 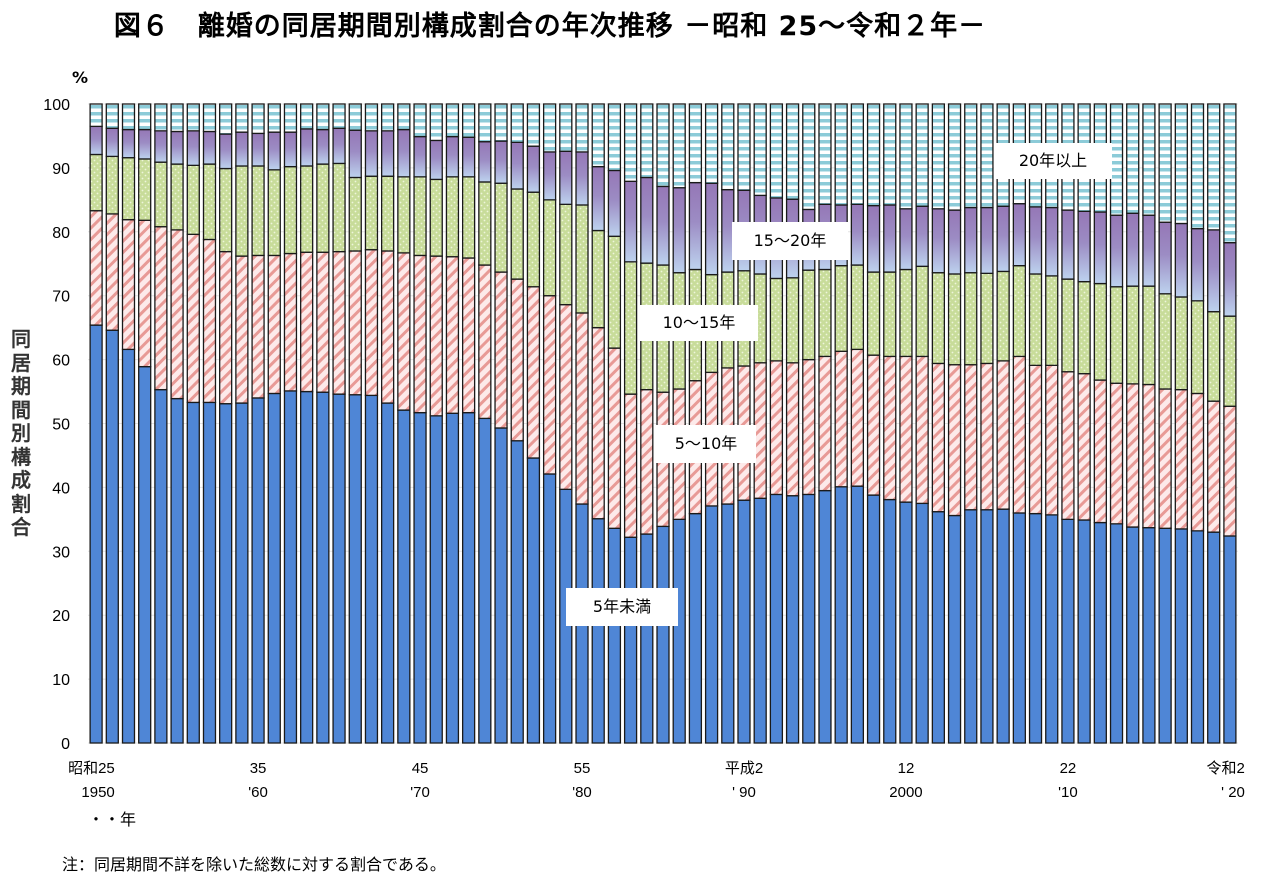 I want to click on y-axis-unit: %, so click(x=80, y=77).